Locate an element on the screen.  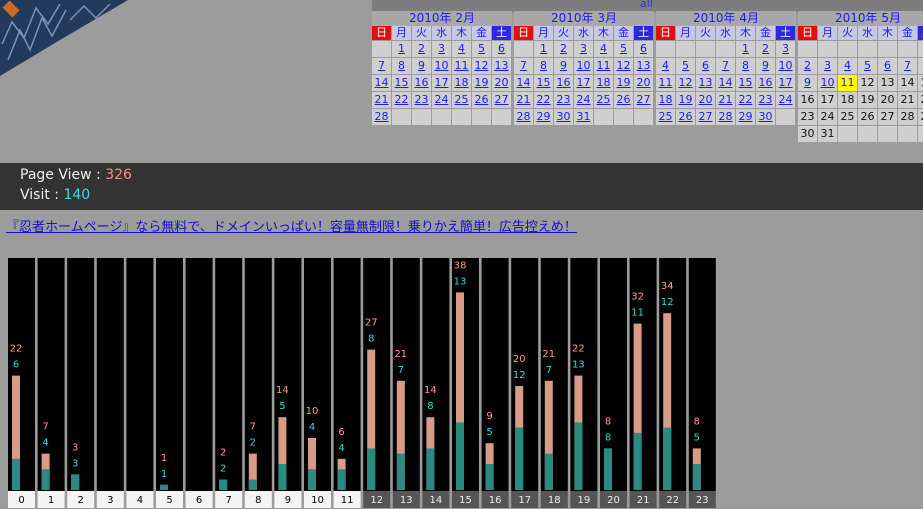
counter-link: all is located at coordinates (646, 5).